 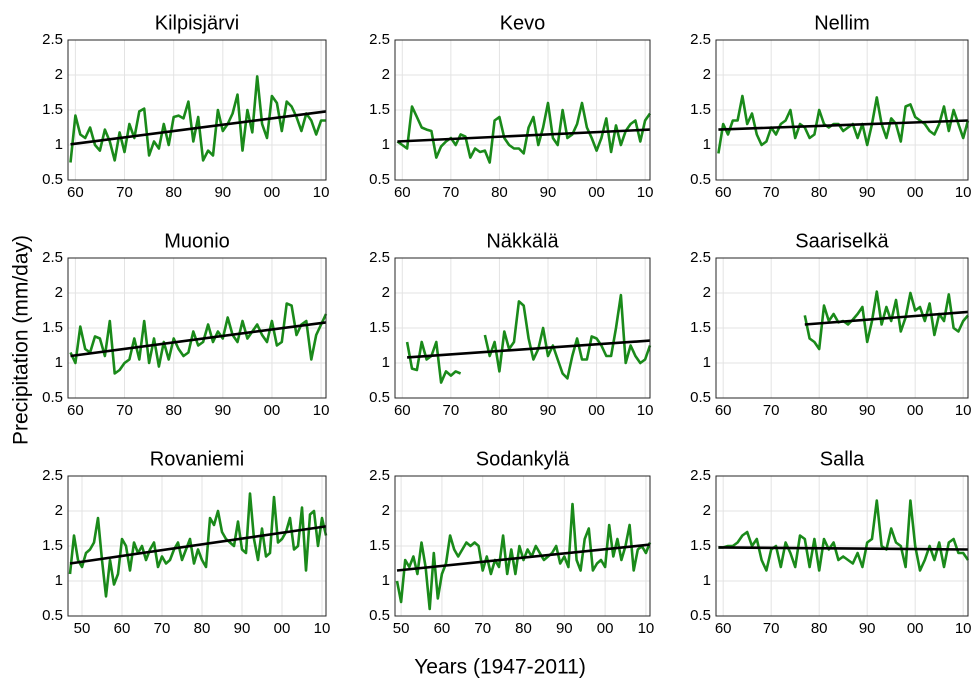 I want to click on panel: 0.5 1 1.5 2 2.5 50 60 70 80 90 00 10 Sodankylä, so click(x=511, y=542).